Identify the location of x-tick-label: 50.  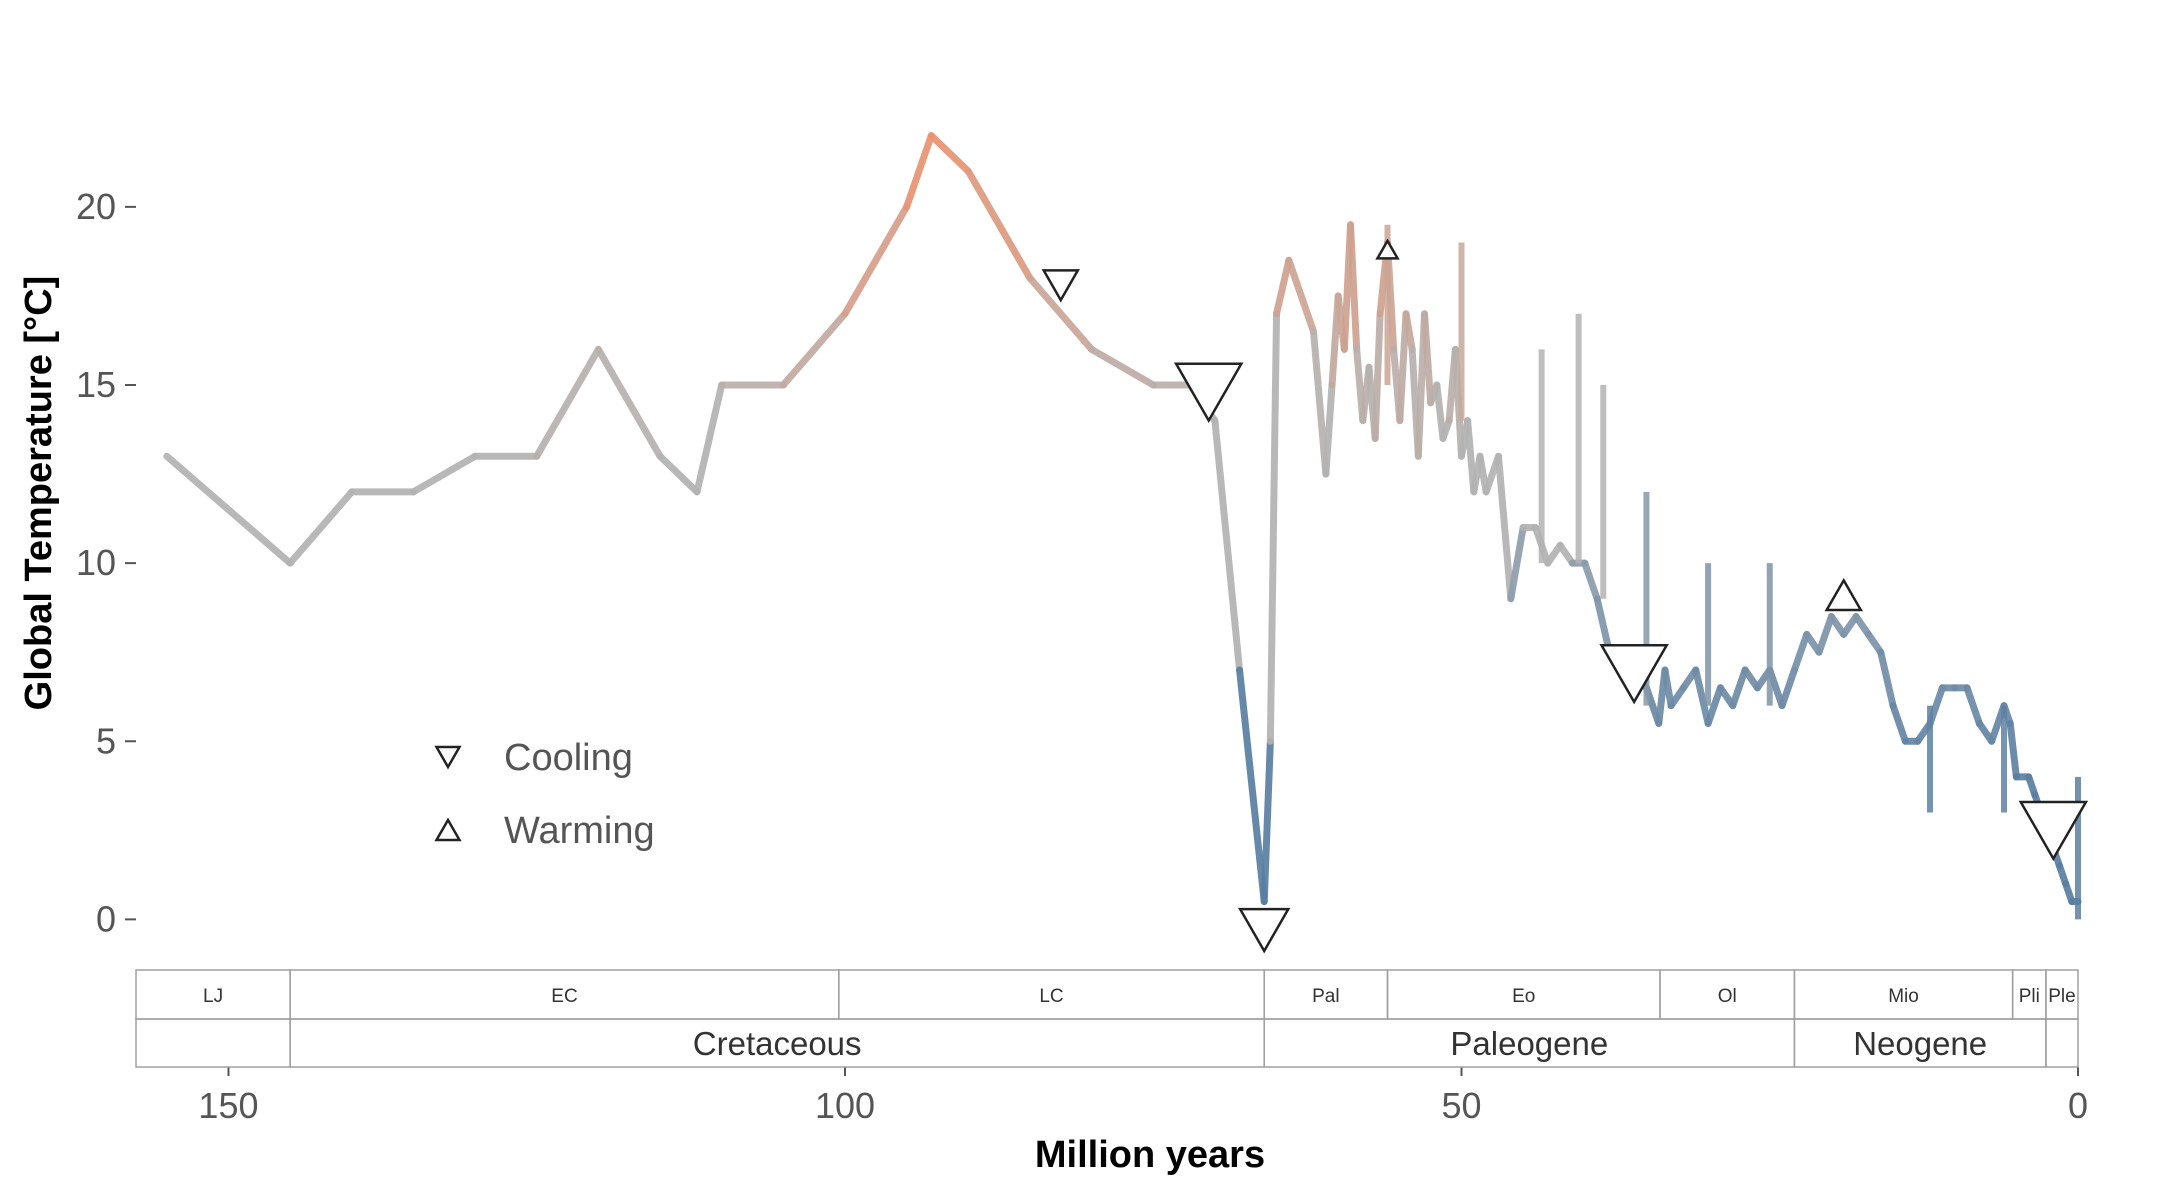
(1461, 1105).